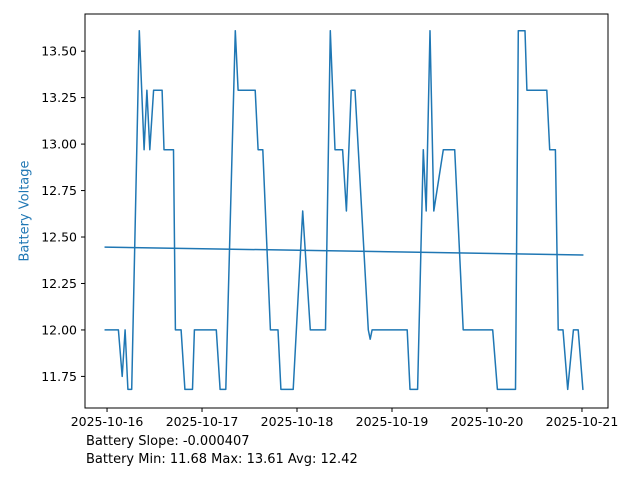 Image resolution: width=640 pixels, height=480 pixels. I want to click on x-tick-label: 2025-10-17, so click(202, 421).